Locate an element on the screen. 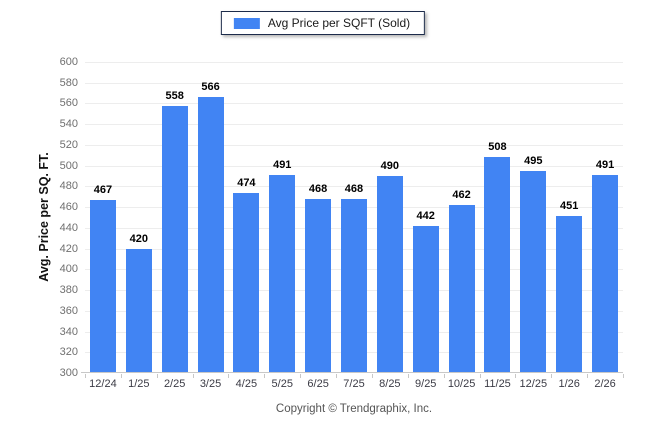 Image resolution: width=646 pixels, height=434 pixels. bar-1/25 is located at coordinates (138, 310).